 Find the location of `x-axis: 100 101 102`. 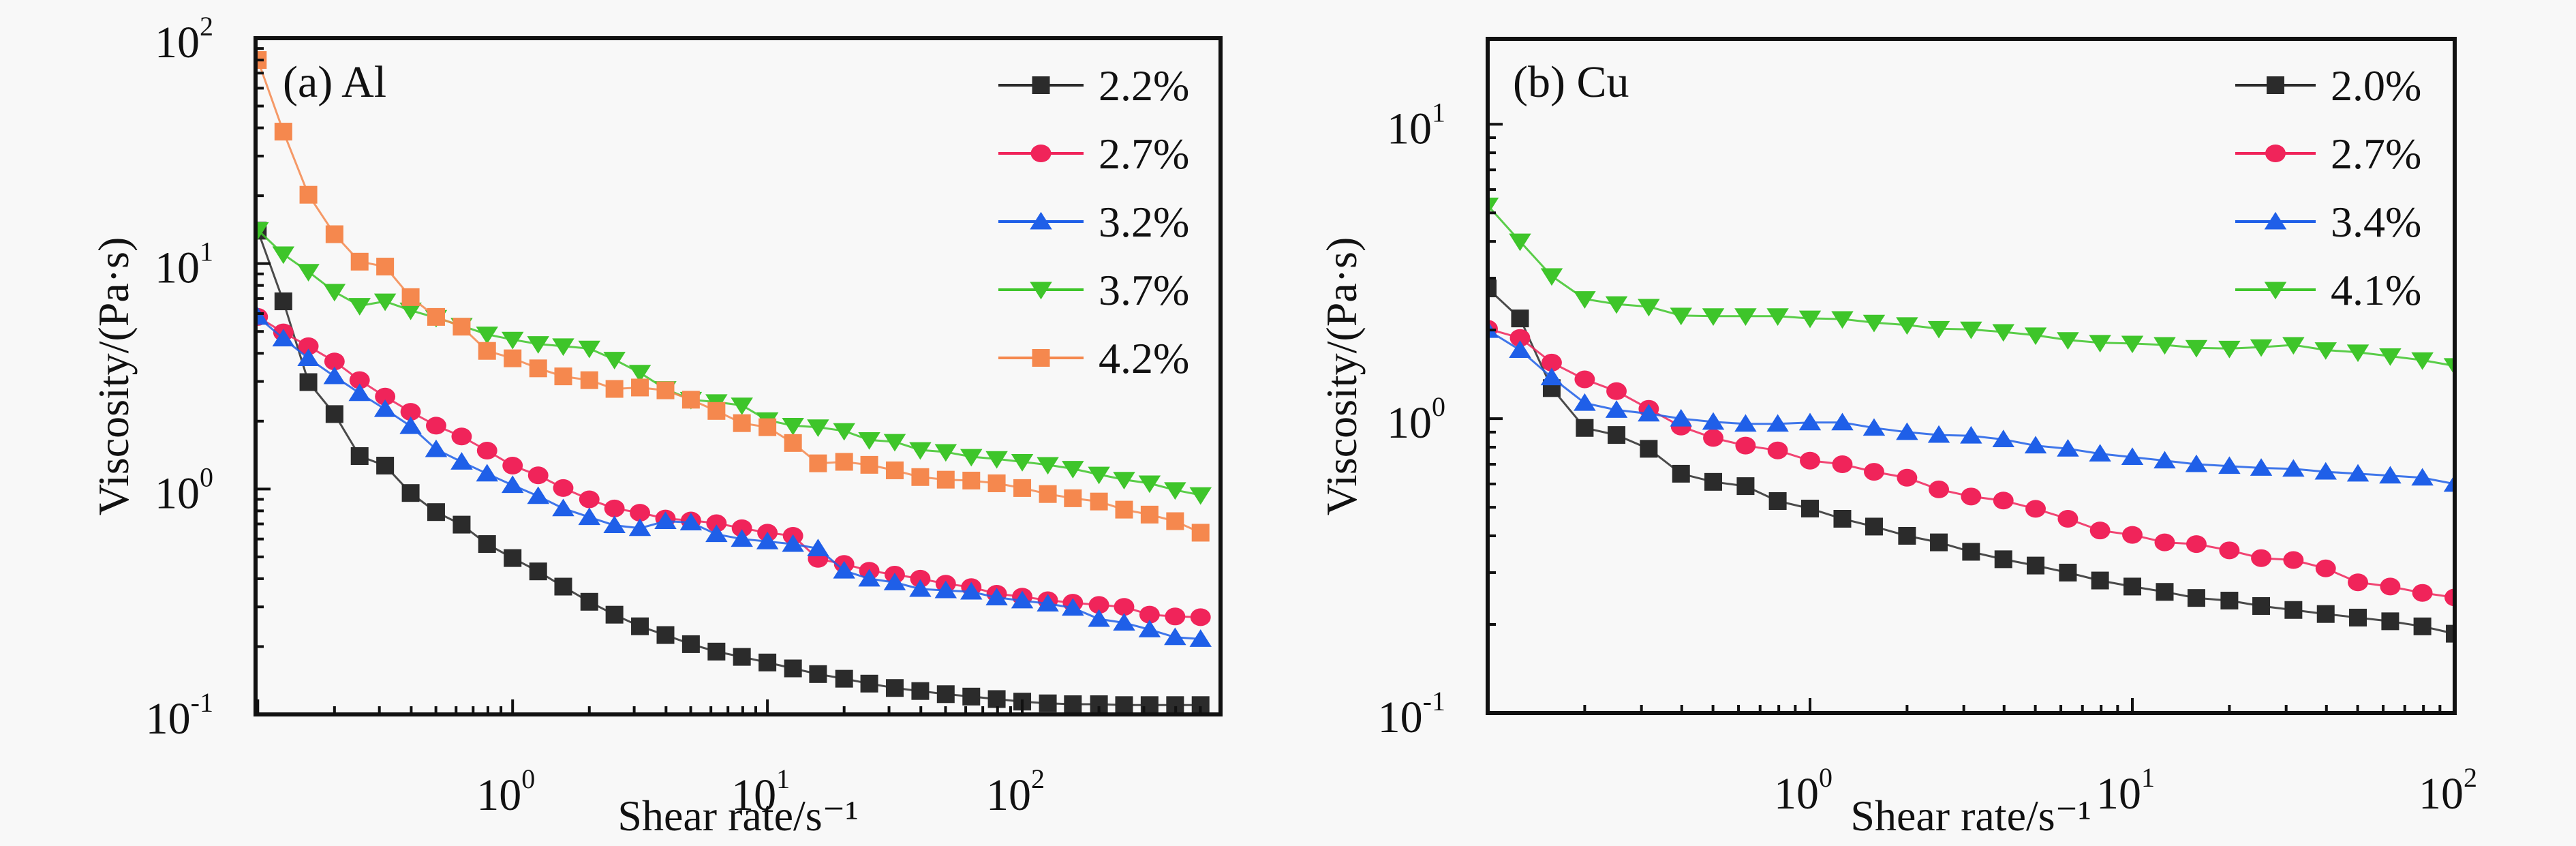

x-axis: 100 101 102 is located at coordinates (739, 759).